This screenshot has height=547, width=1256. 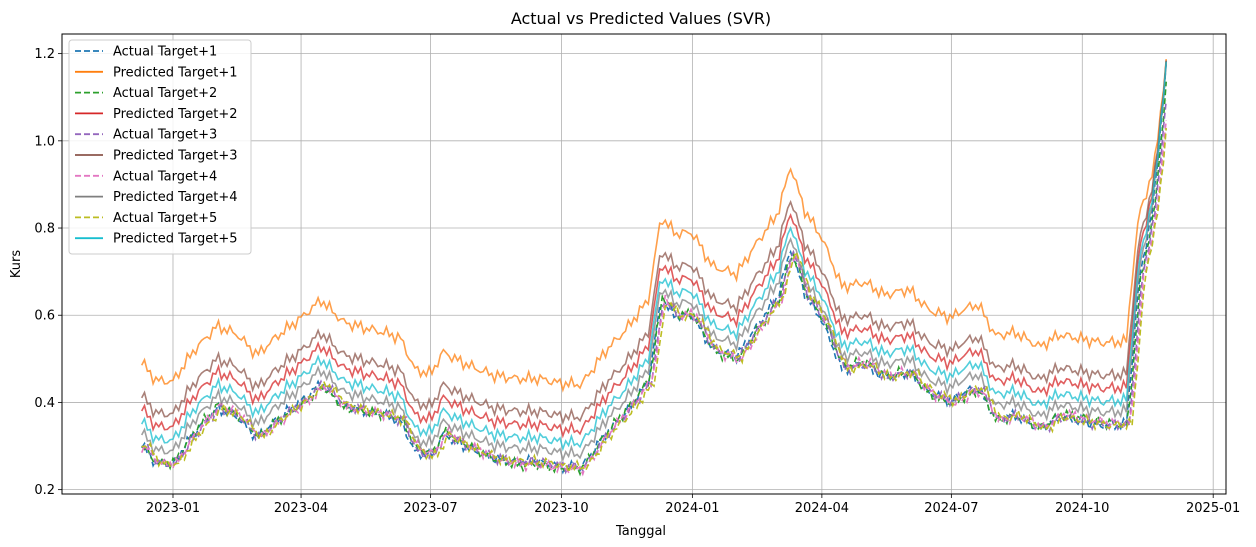 What do you see at coordinates (1082, 508) in the screenshot?
I see `x-tick-label: 2024-10` at bounding box center [1082, 508].